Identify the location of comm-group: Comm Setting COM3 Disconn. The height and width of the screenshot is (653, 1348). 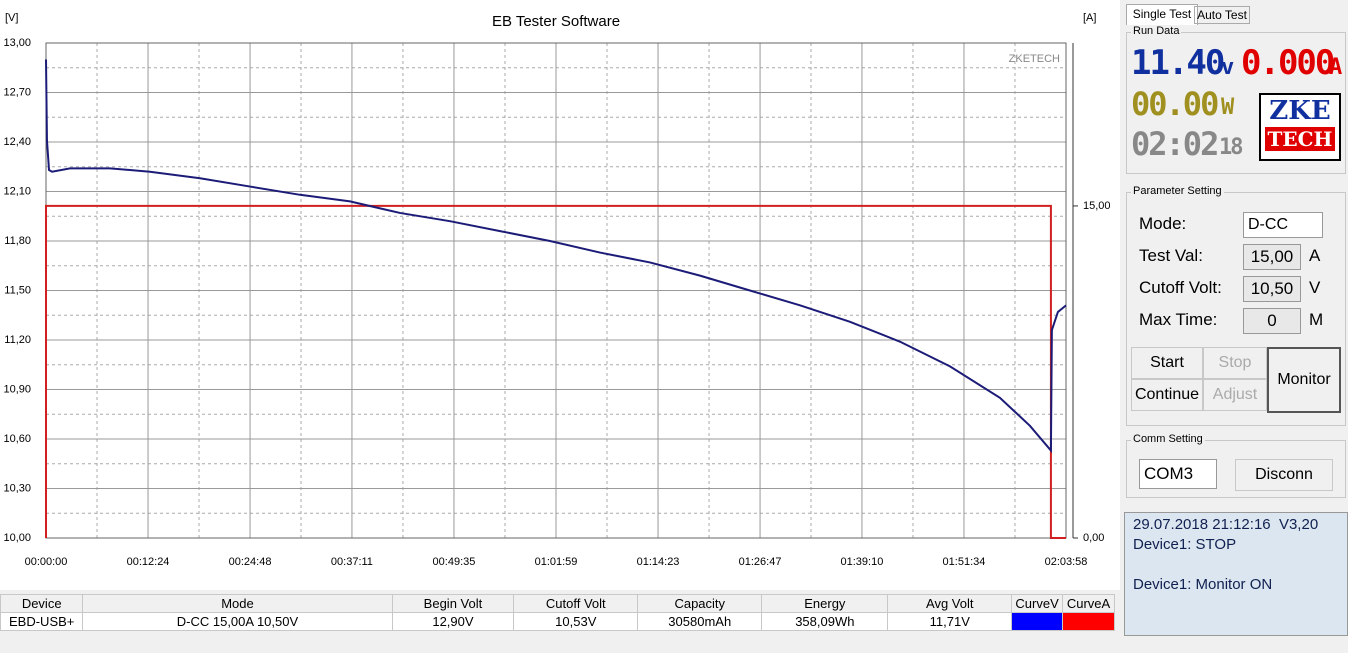
(1236, 465).